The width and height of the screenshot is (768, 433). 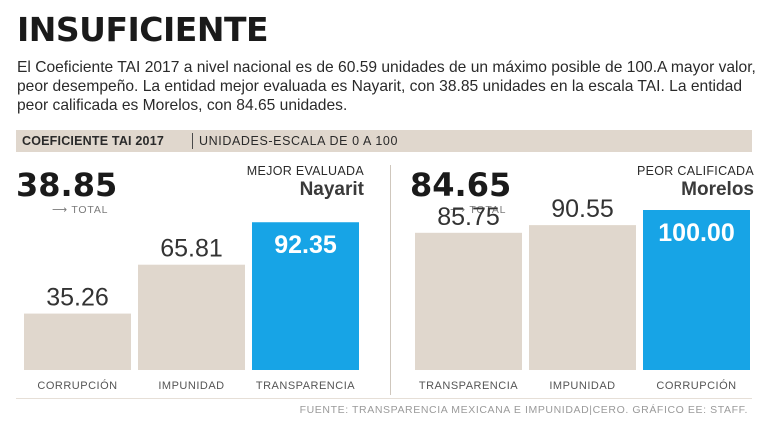 I want to click on band-separator, so click(x=192, y=141).